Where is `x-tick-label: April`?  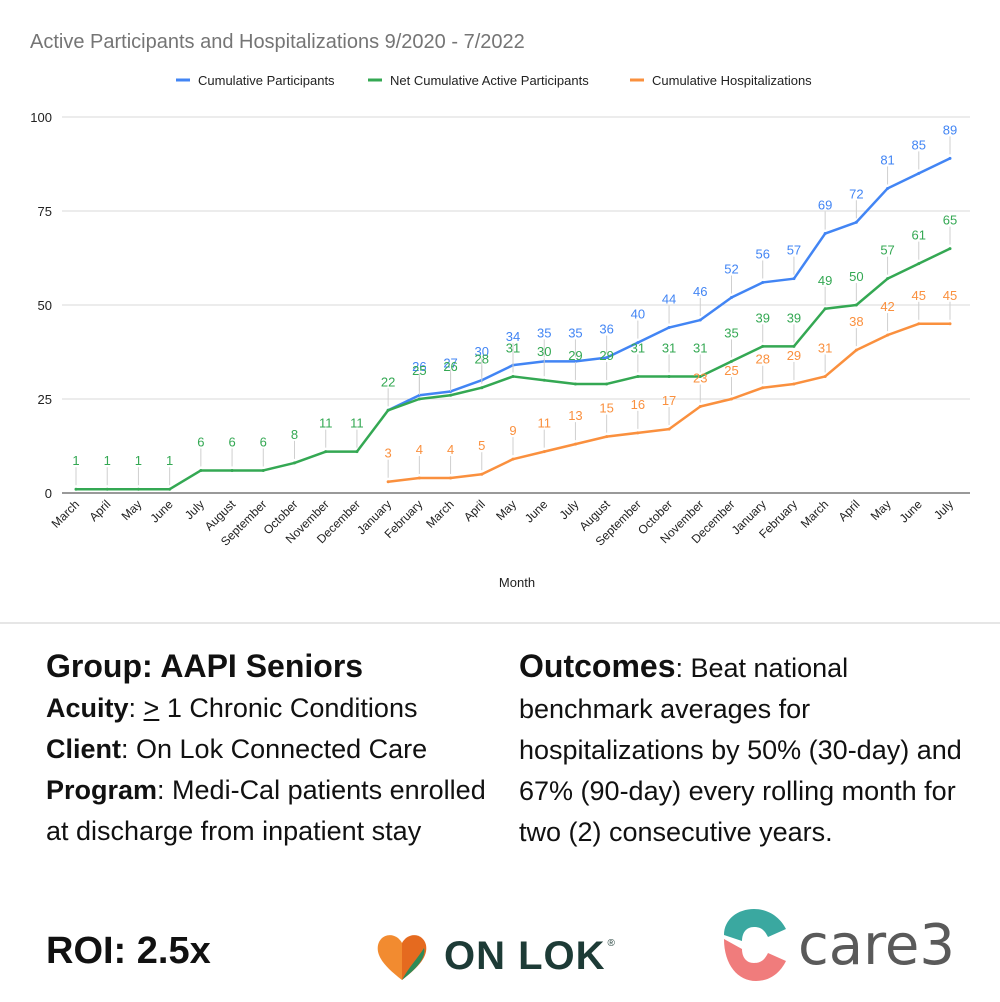
x-tick-label: April is located at coordinates (849, 510).